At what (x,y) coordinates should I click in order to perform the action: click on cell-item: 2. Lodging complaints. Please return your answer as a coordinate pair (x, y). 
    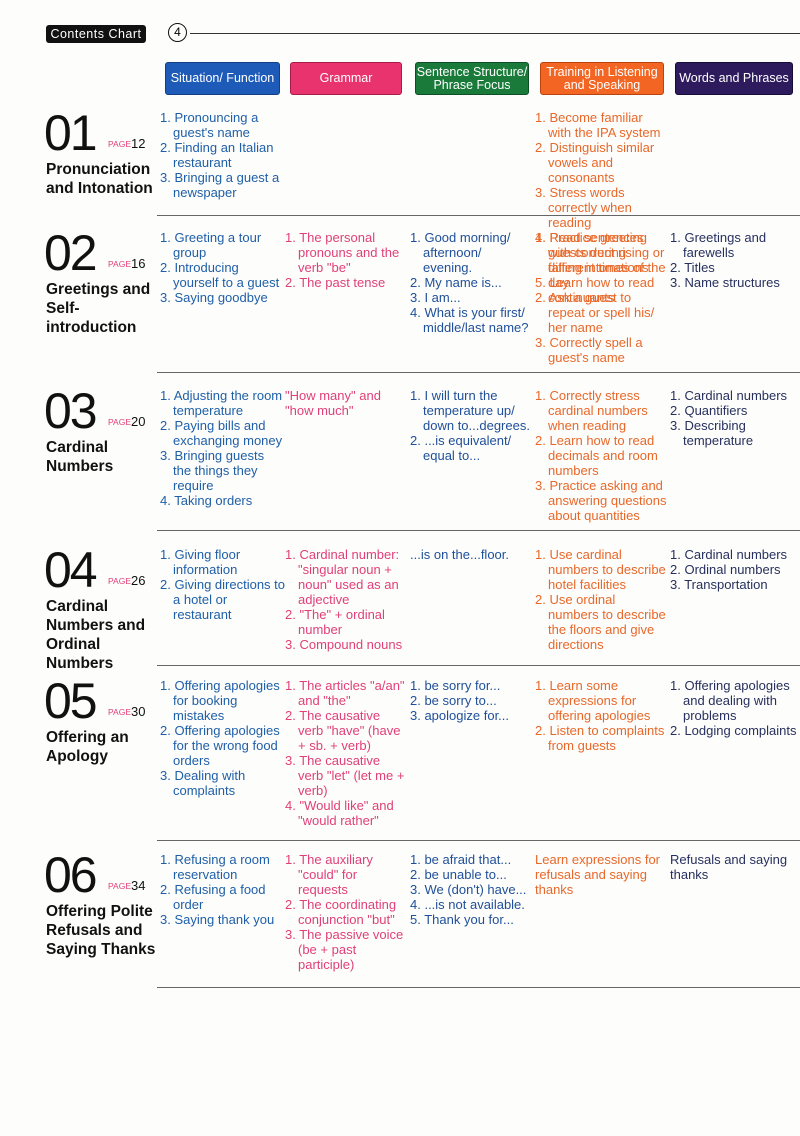
    Looking at the image, I should click on (733, 730).